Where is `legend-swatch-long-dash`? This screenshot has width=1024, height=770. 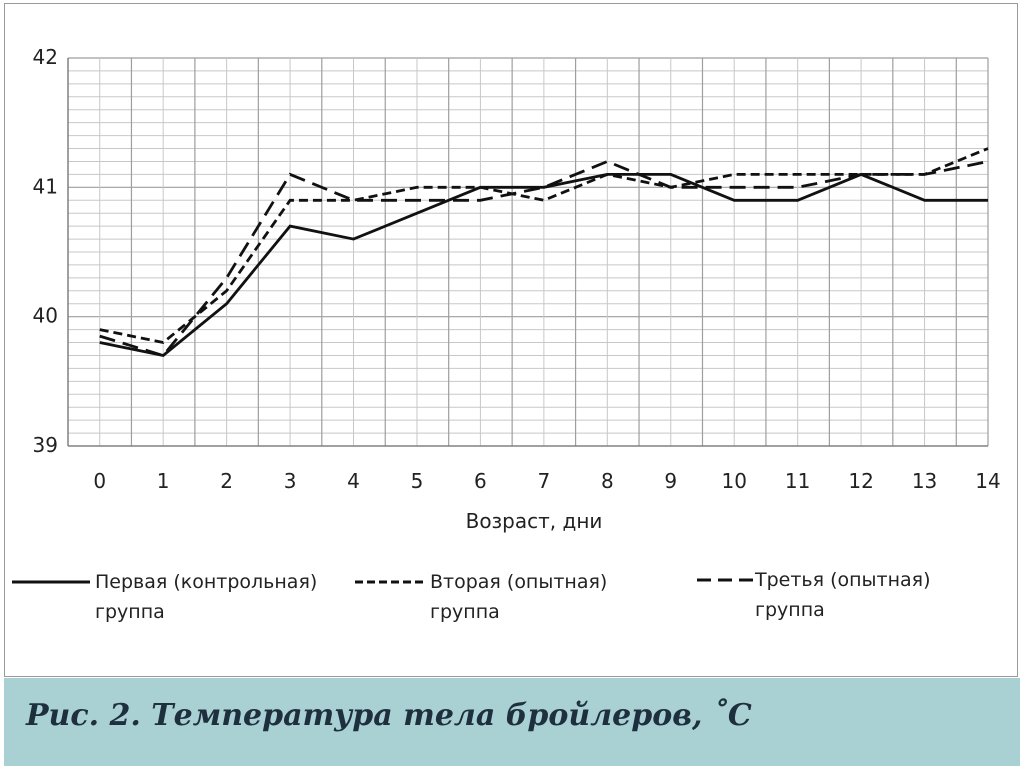
legend-swatch-long-dash is located at coordinates (726, 580).